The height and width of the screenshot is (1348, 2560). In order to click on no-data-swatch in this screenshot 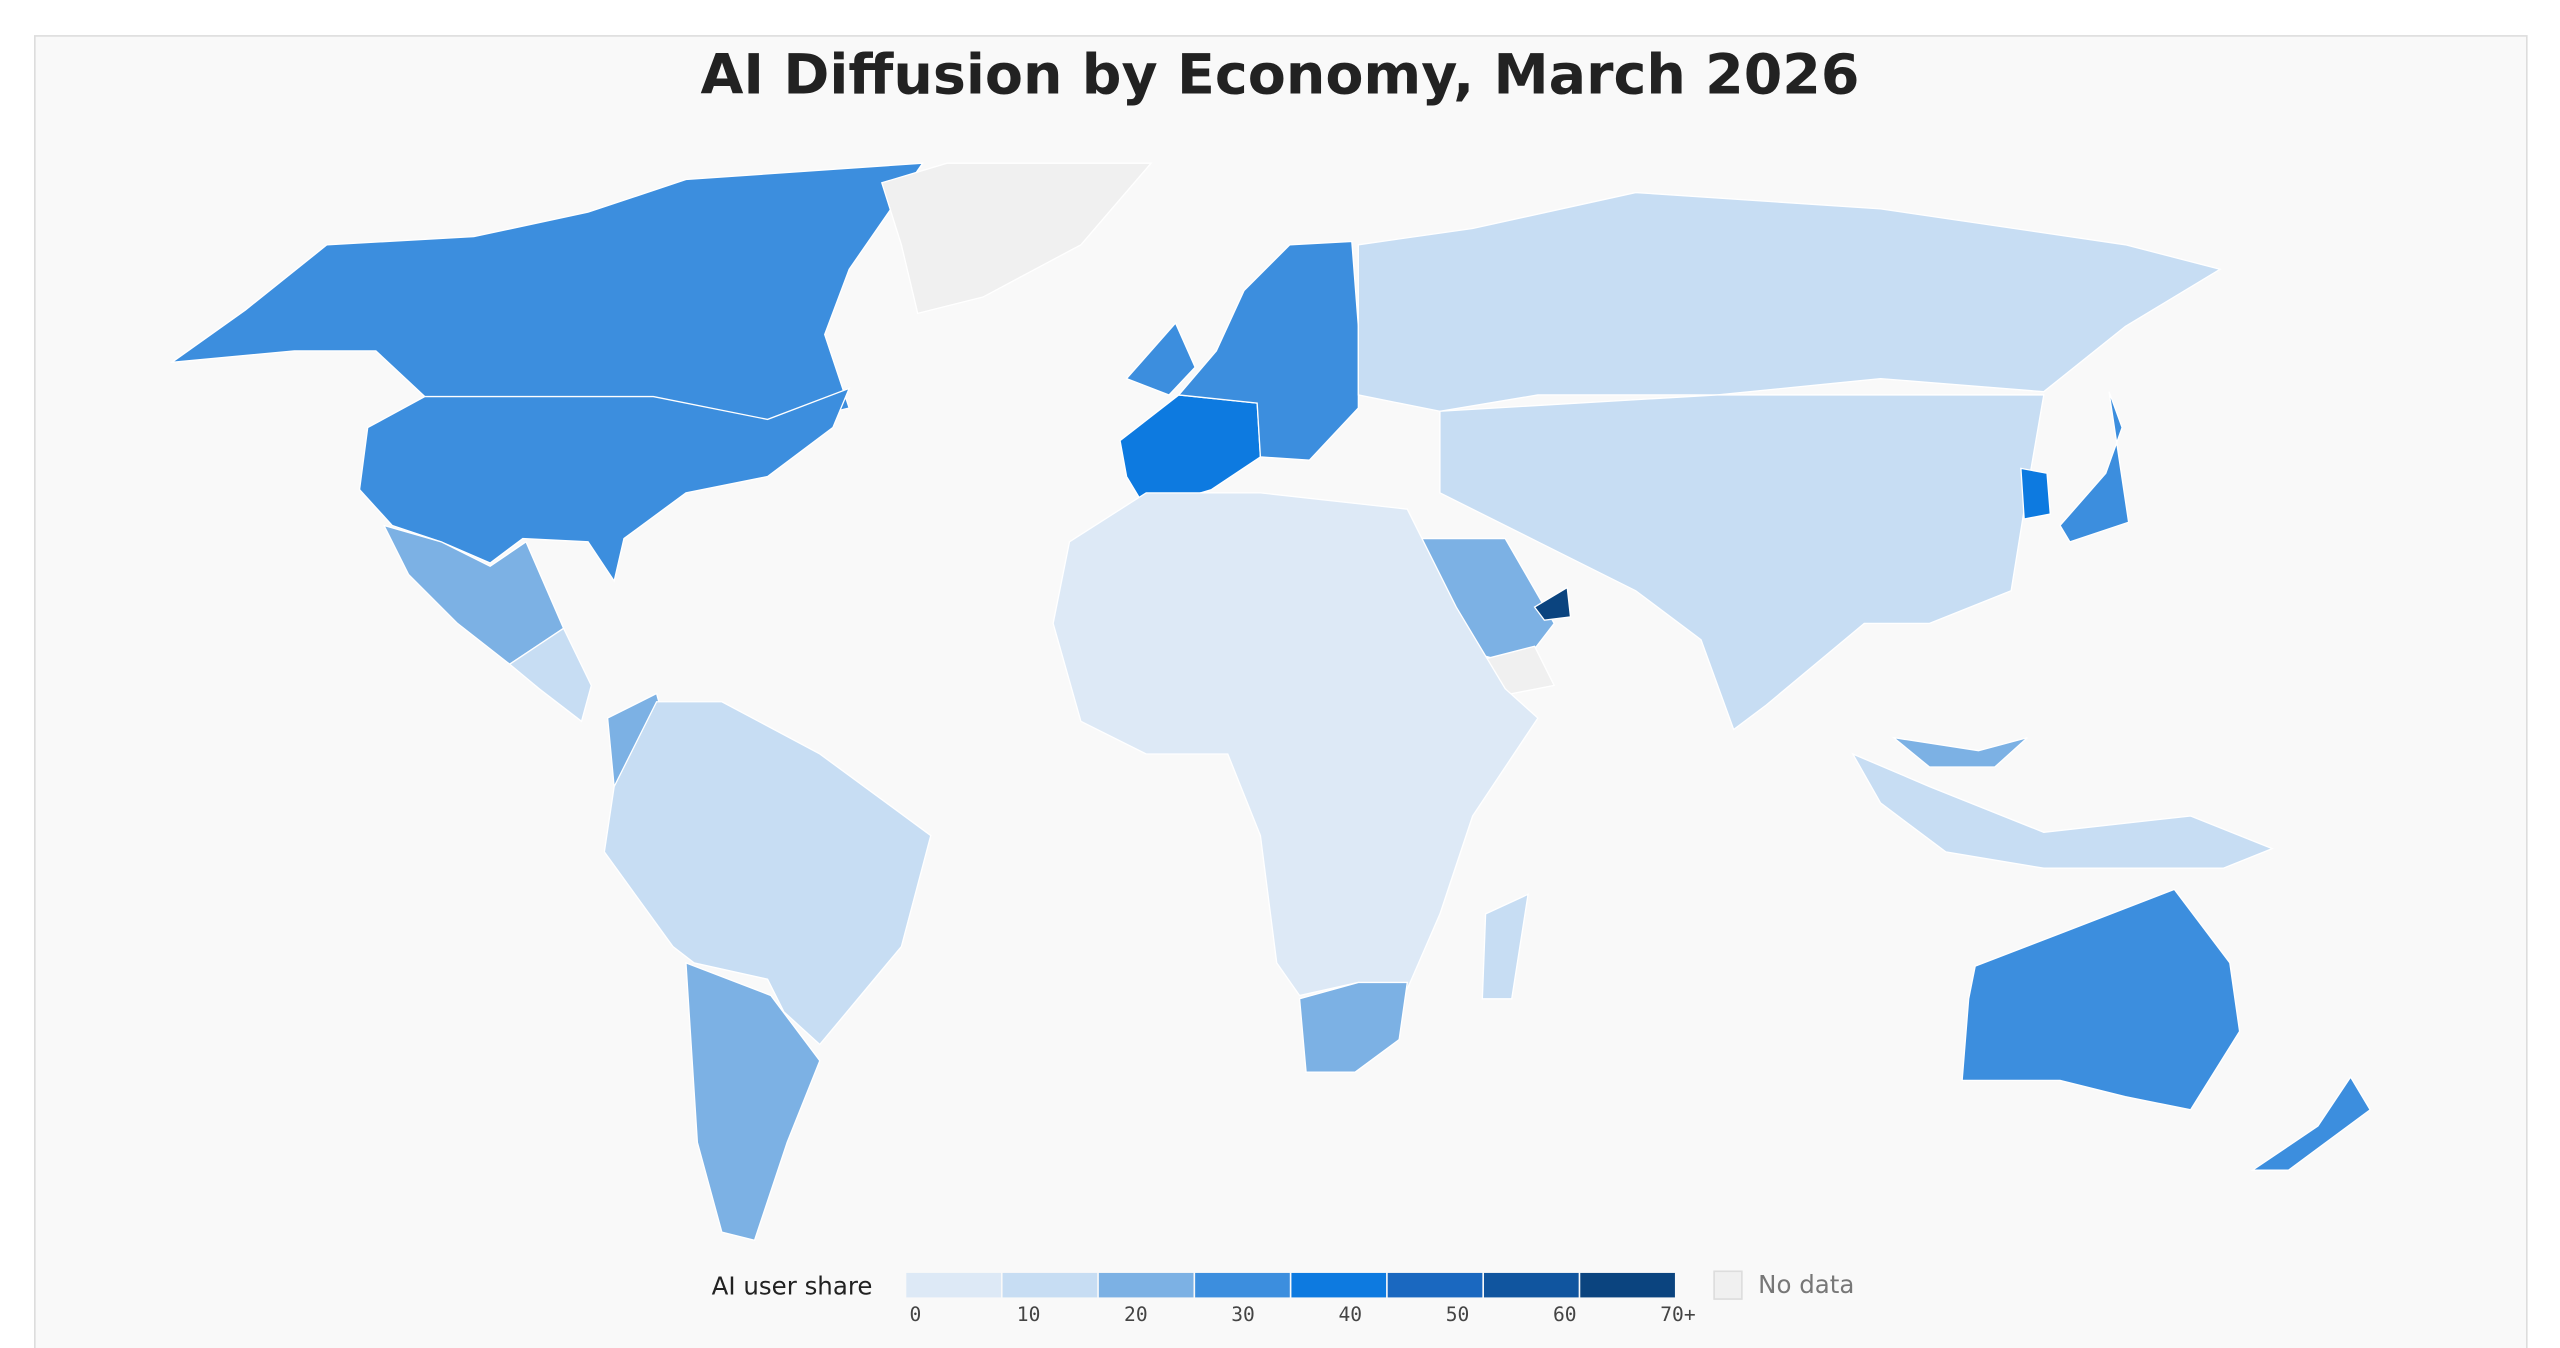, I will do `click(1728, 1285)`.